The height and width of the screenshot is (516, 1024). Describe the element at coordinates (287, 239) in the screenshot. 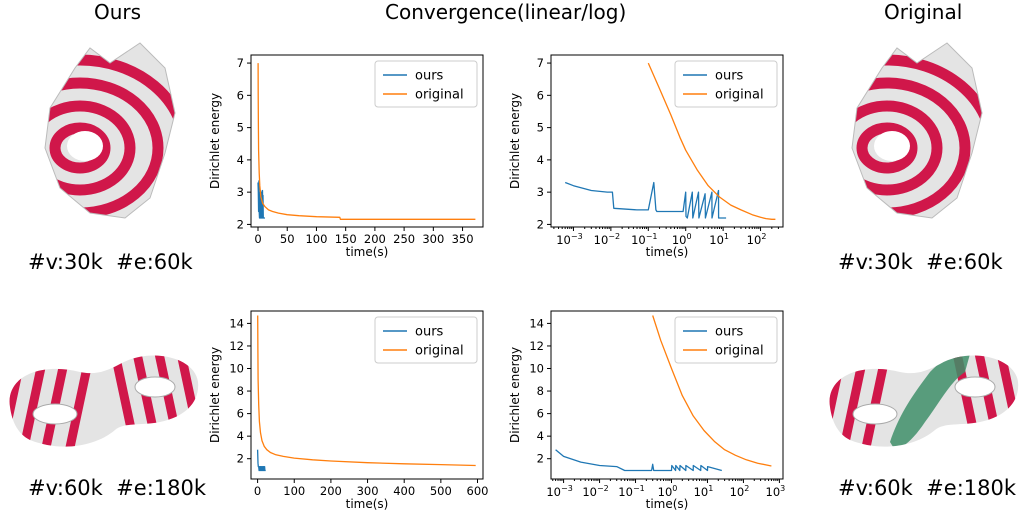

I see `x-tick-label: 50` at that location.